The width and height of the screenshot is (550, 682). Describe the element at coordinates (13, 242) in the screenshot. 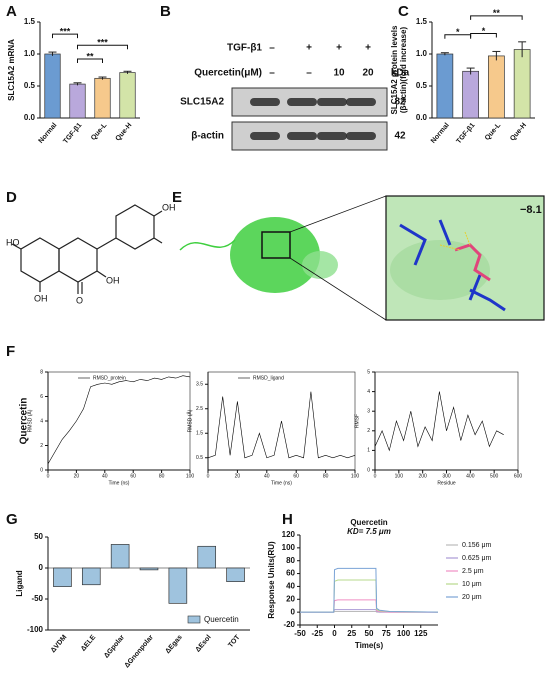

I see `atom-label: HO` at that location.